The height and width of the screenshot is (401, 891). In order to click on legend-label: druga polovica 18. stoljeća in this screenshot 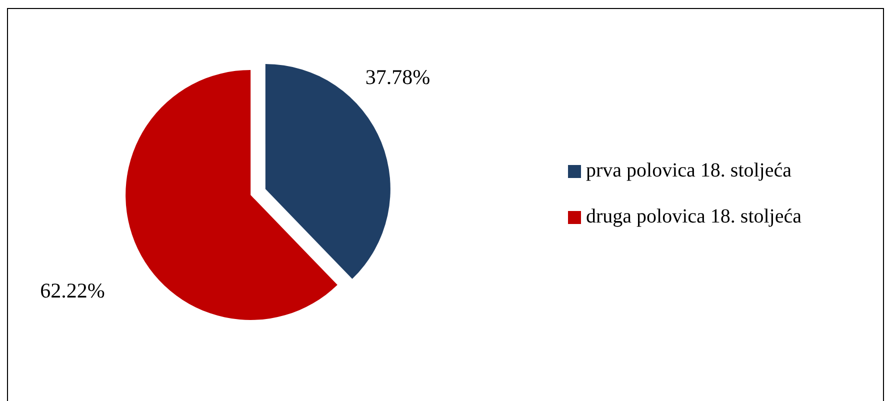, I will do `click(694, 217)`.